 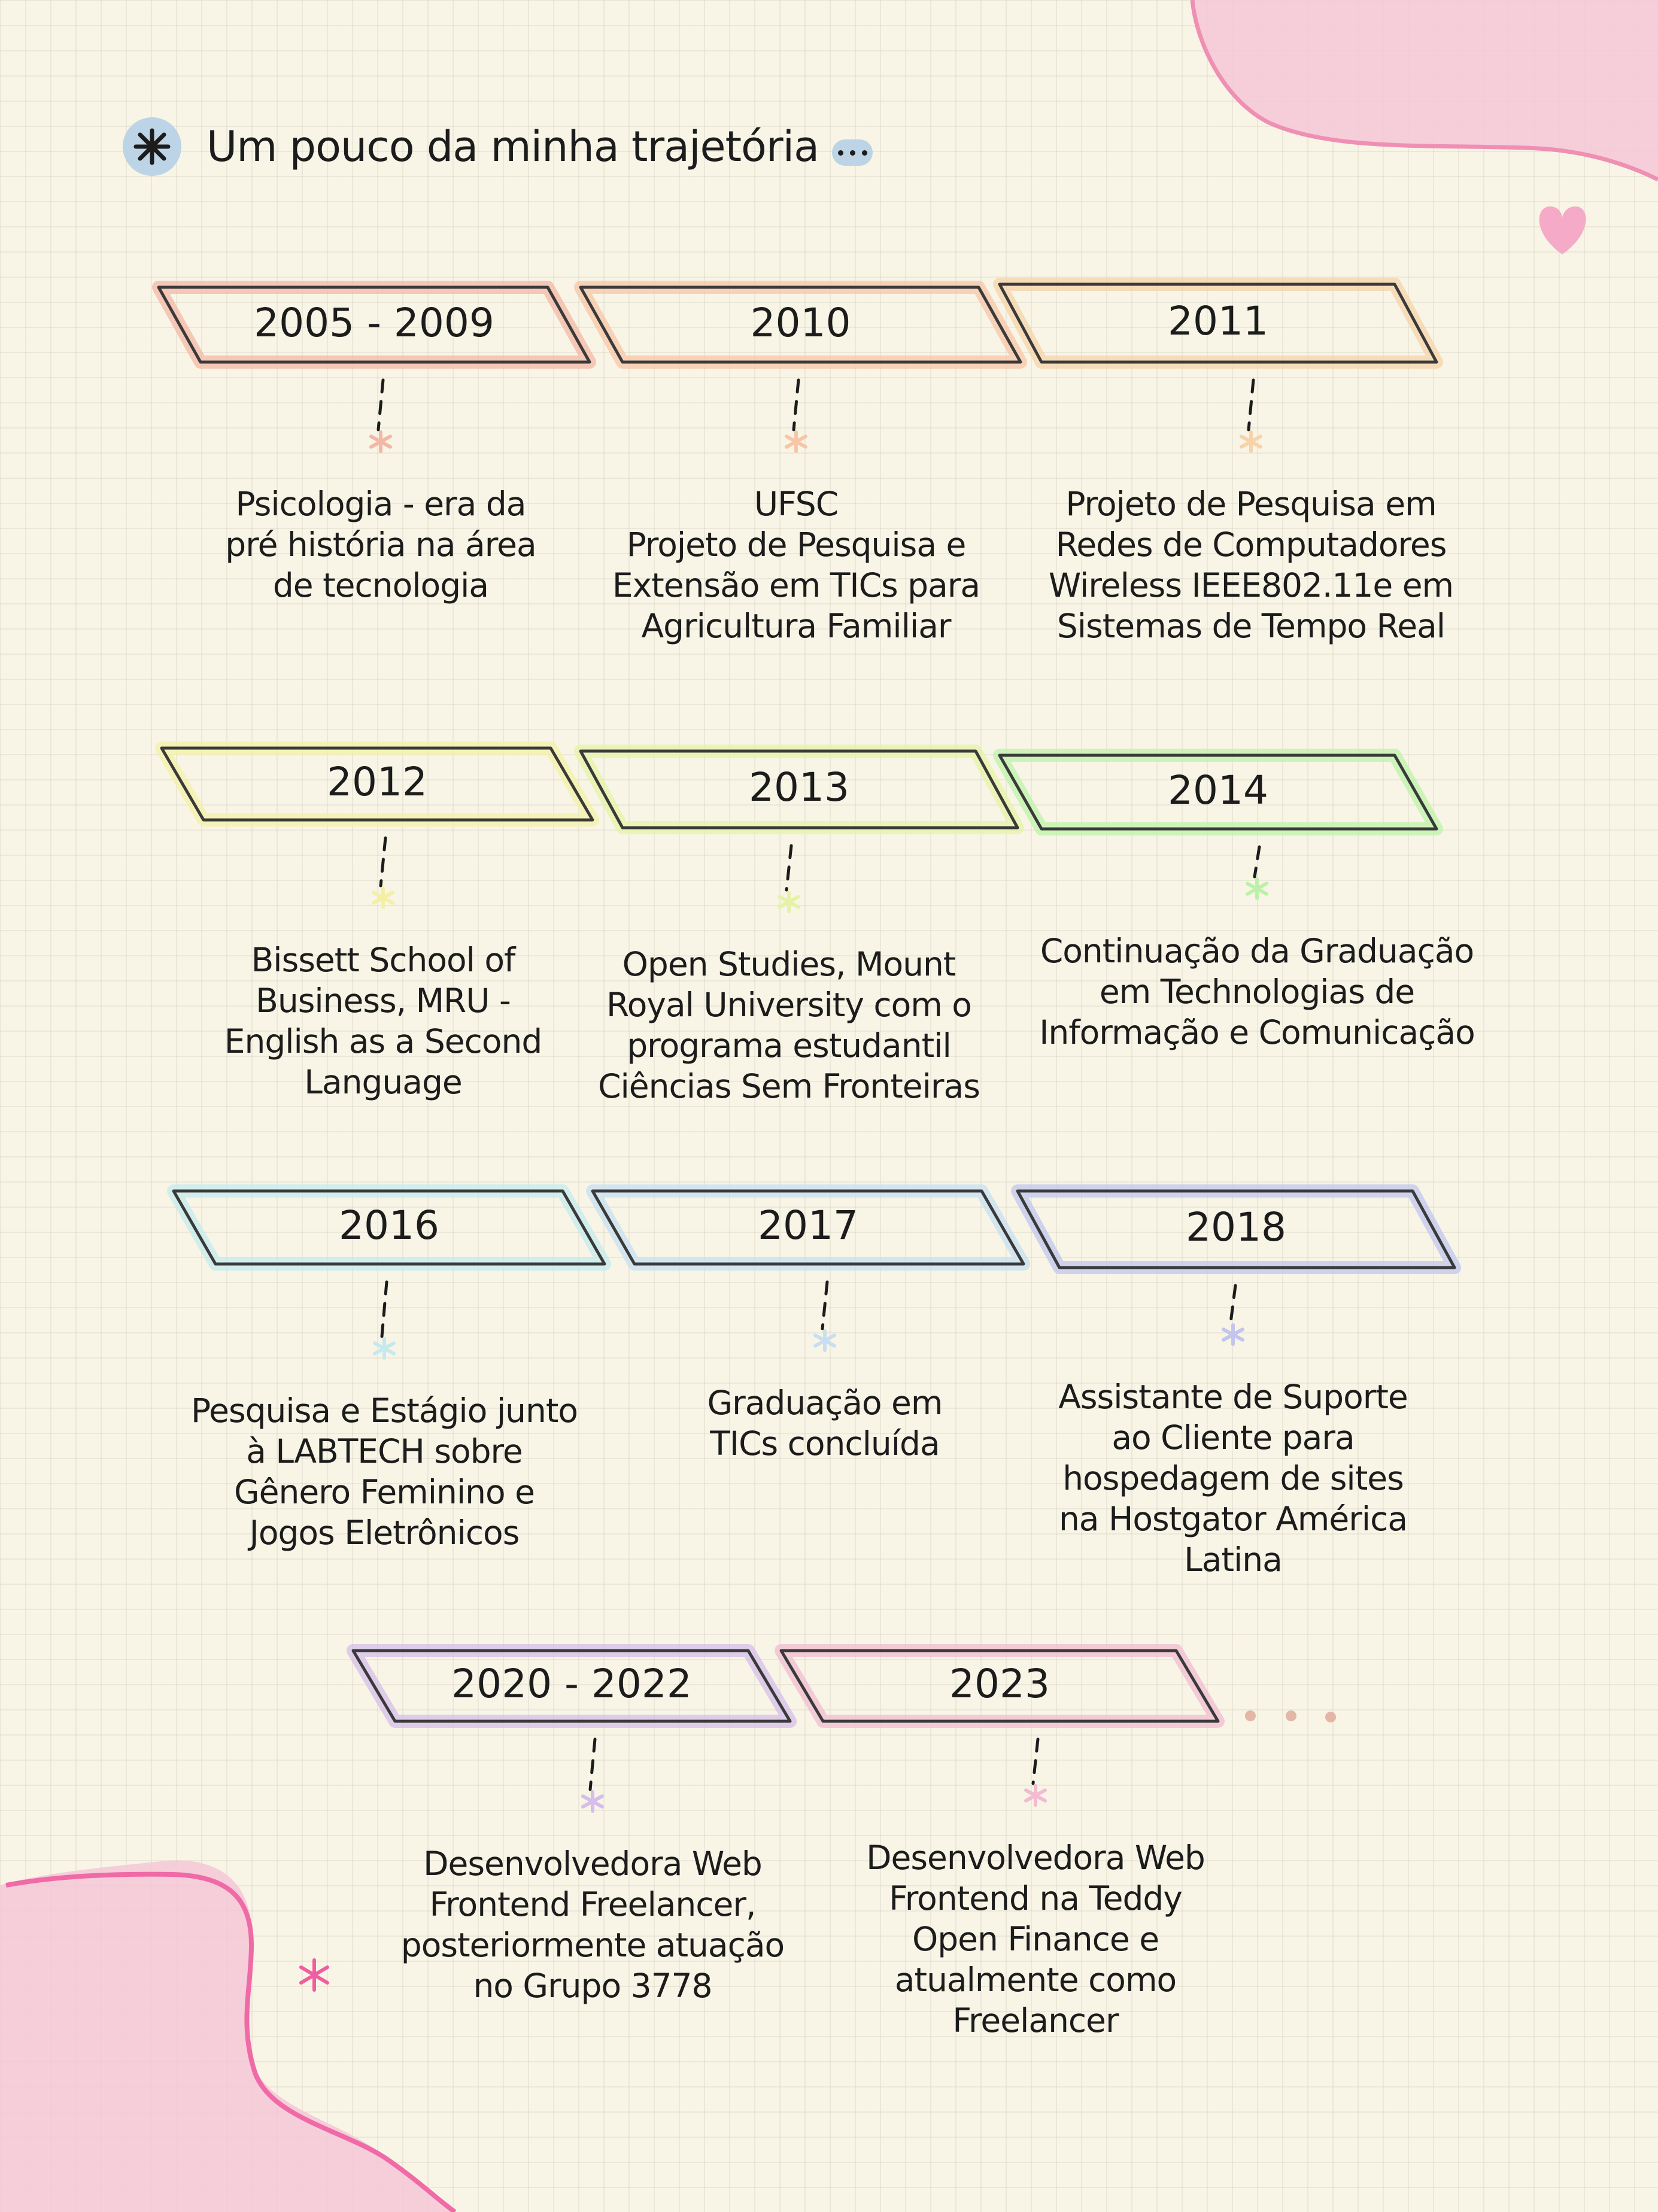 What do you see at coordinates (1233, 1397) in the screenshot?
I see `description-line: Assistante de Suporte` at bounding box center [1233, 1397].